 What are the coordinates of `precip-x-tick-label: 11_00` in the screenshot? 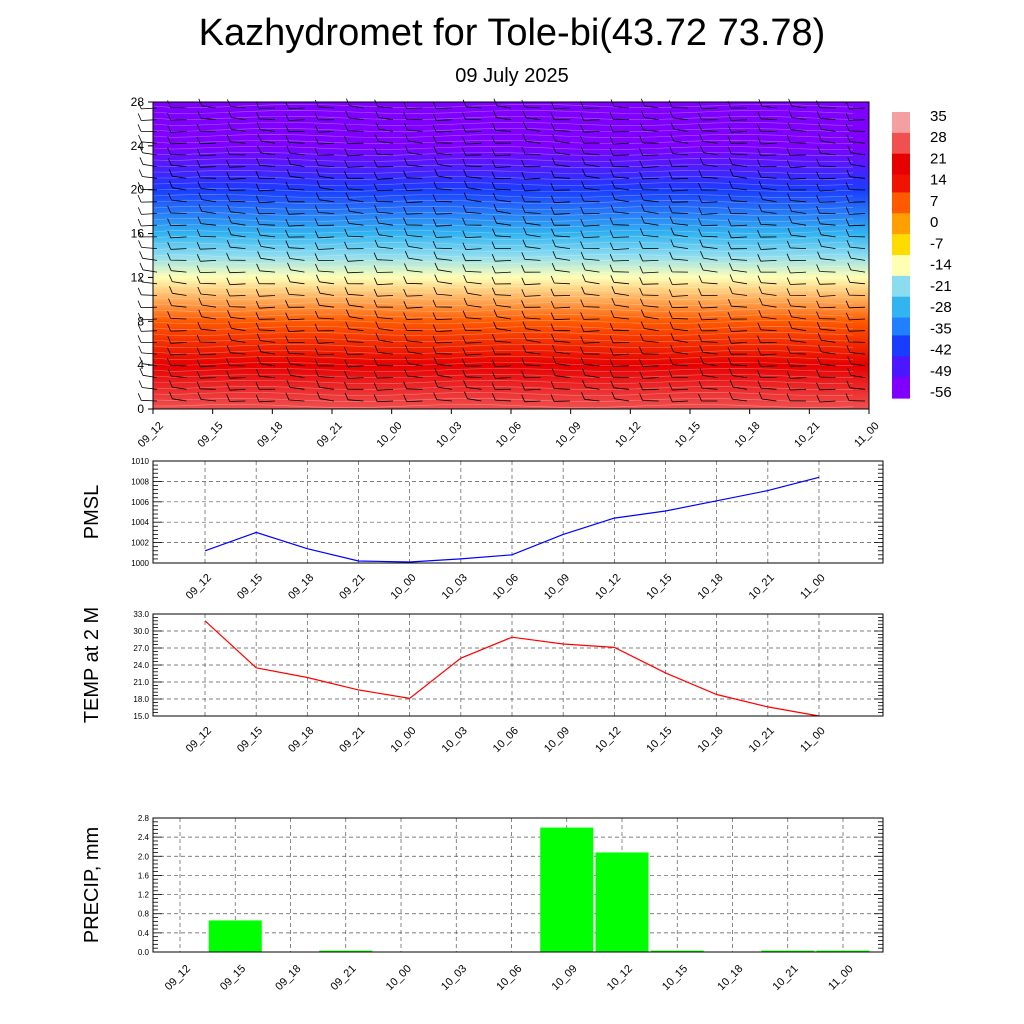 It's located at (841, 978).